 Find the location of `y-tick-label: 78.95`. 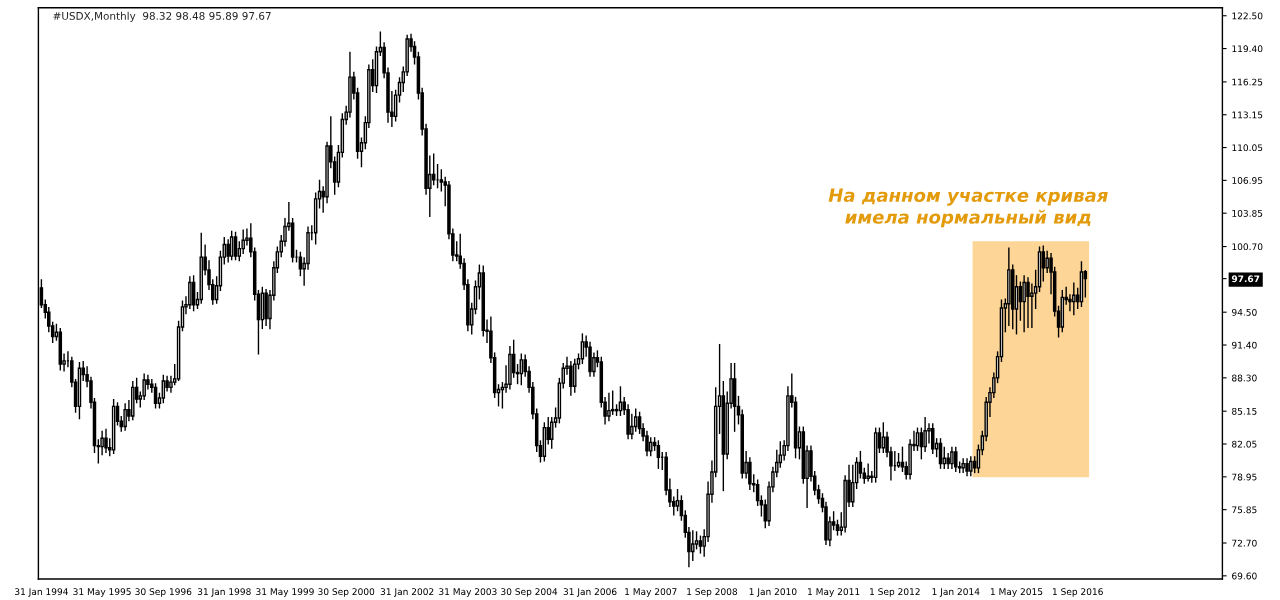

y-tick-label: 78.95 is located at coordinates (1244, 477).